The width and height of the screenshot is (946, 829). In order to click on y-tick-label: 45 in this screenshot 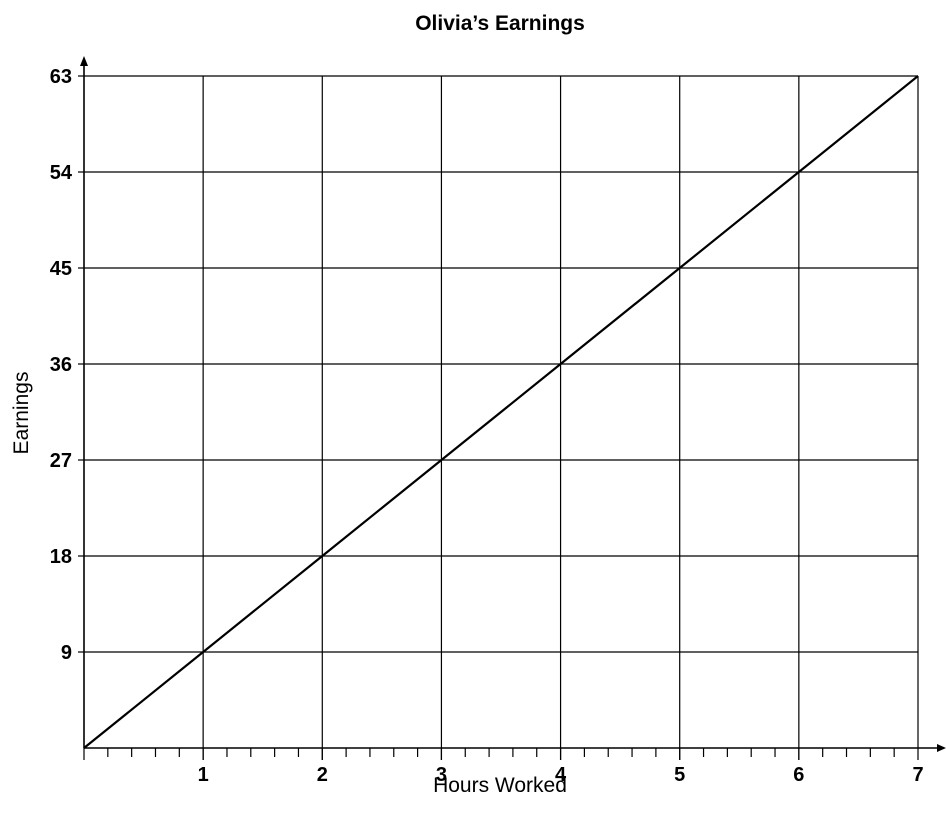, I will do `click(61, 269)`.